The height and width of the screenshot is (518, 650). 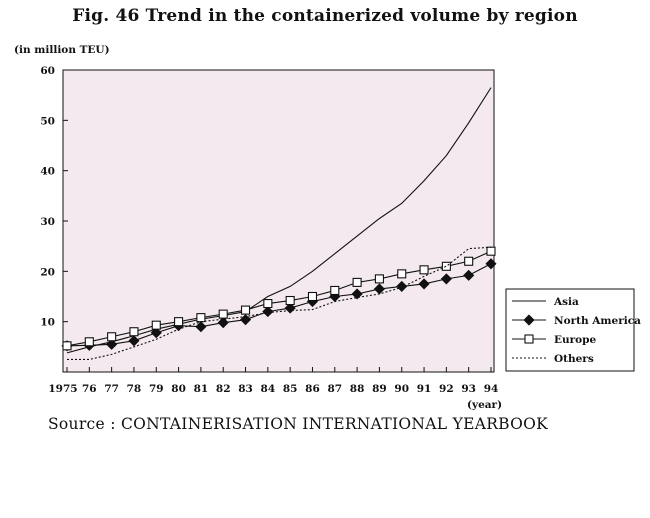 I want to click on x-axis-label: (year), so click(x=484, y=405).